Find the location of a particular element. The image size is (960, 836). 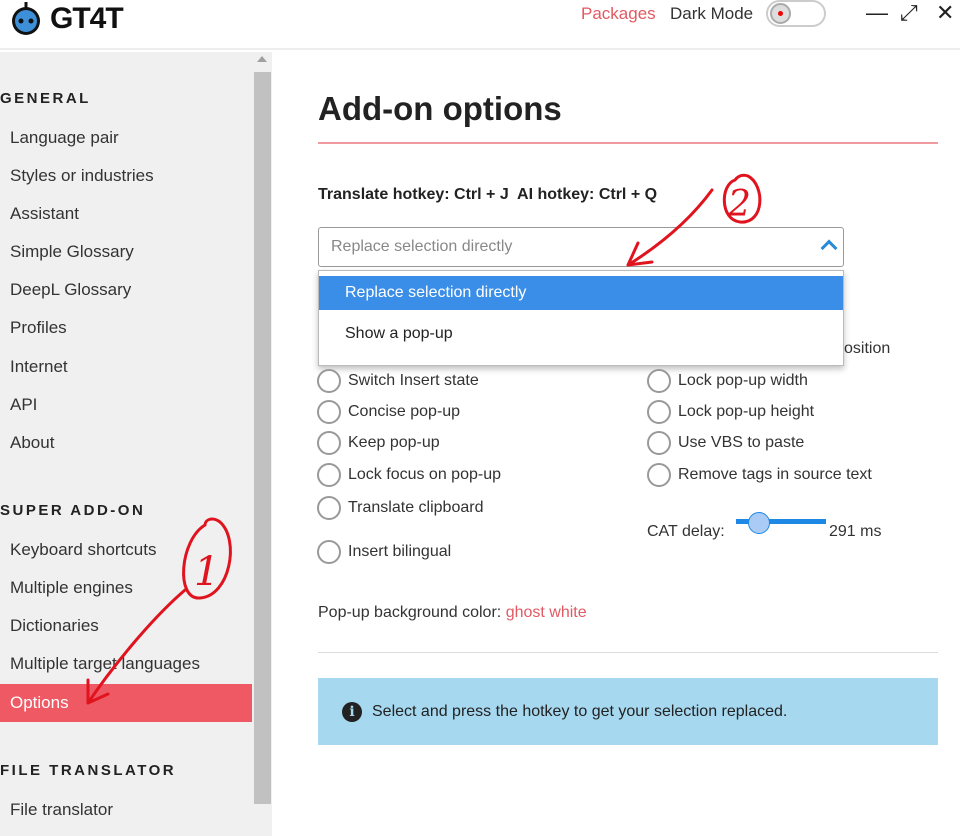

sidebar-item-dictionaries: Dictionaries is located at coordinates (54, 625).